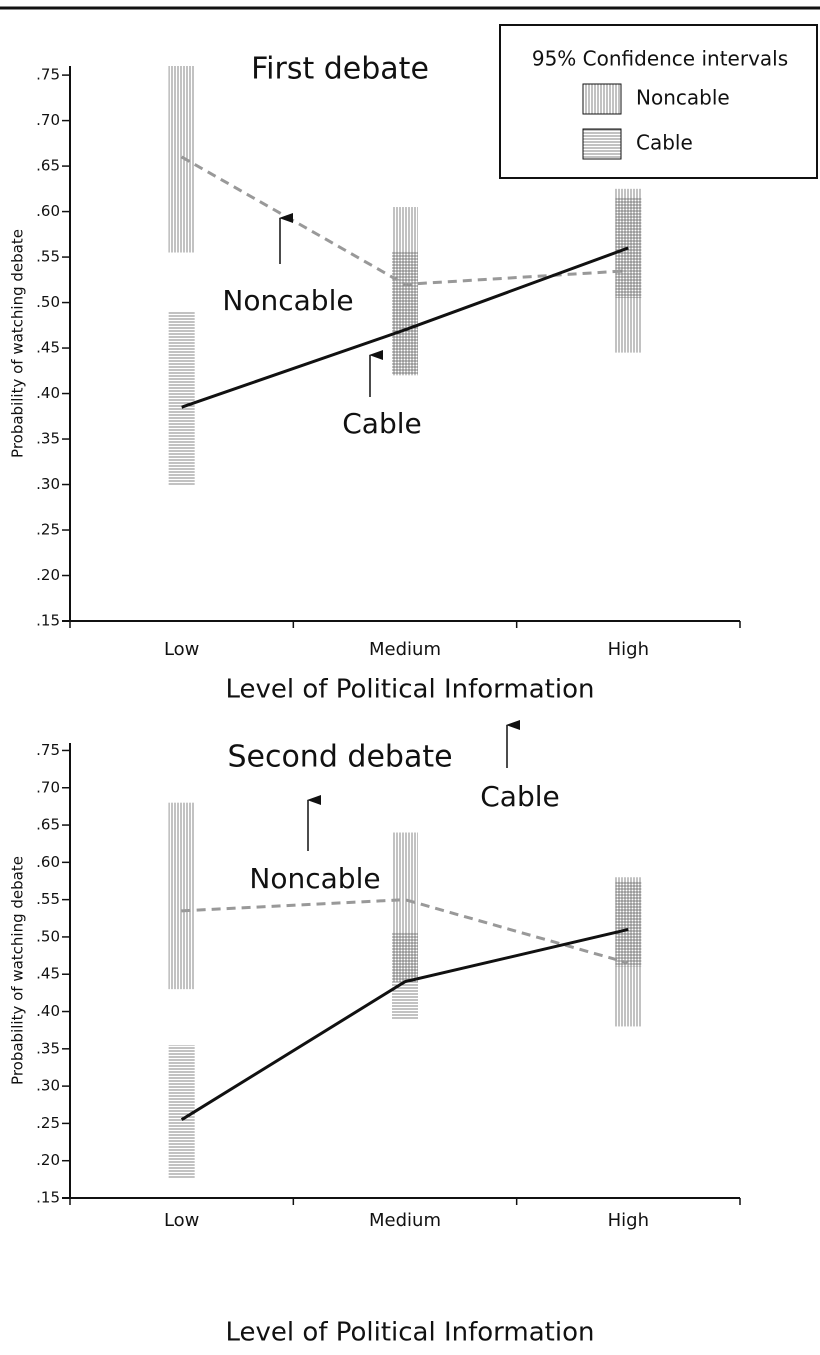 The height and width of the screenshot is (1355, 820). Describe the element at coordinates (339, 757) in the screenshot. I see `chart-title: Second debate` at that location.